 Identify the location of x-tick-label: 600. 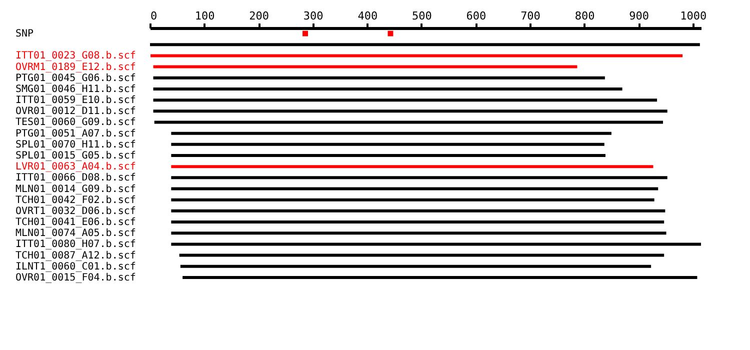
(476, 16).